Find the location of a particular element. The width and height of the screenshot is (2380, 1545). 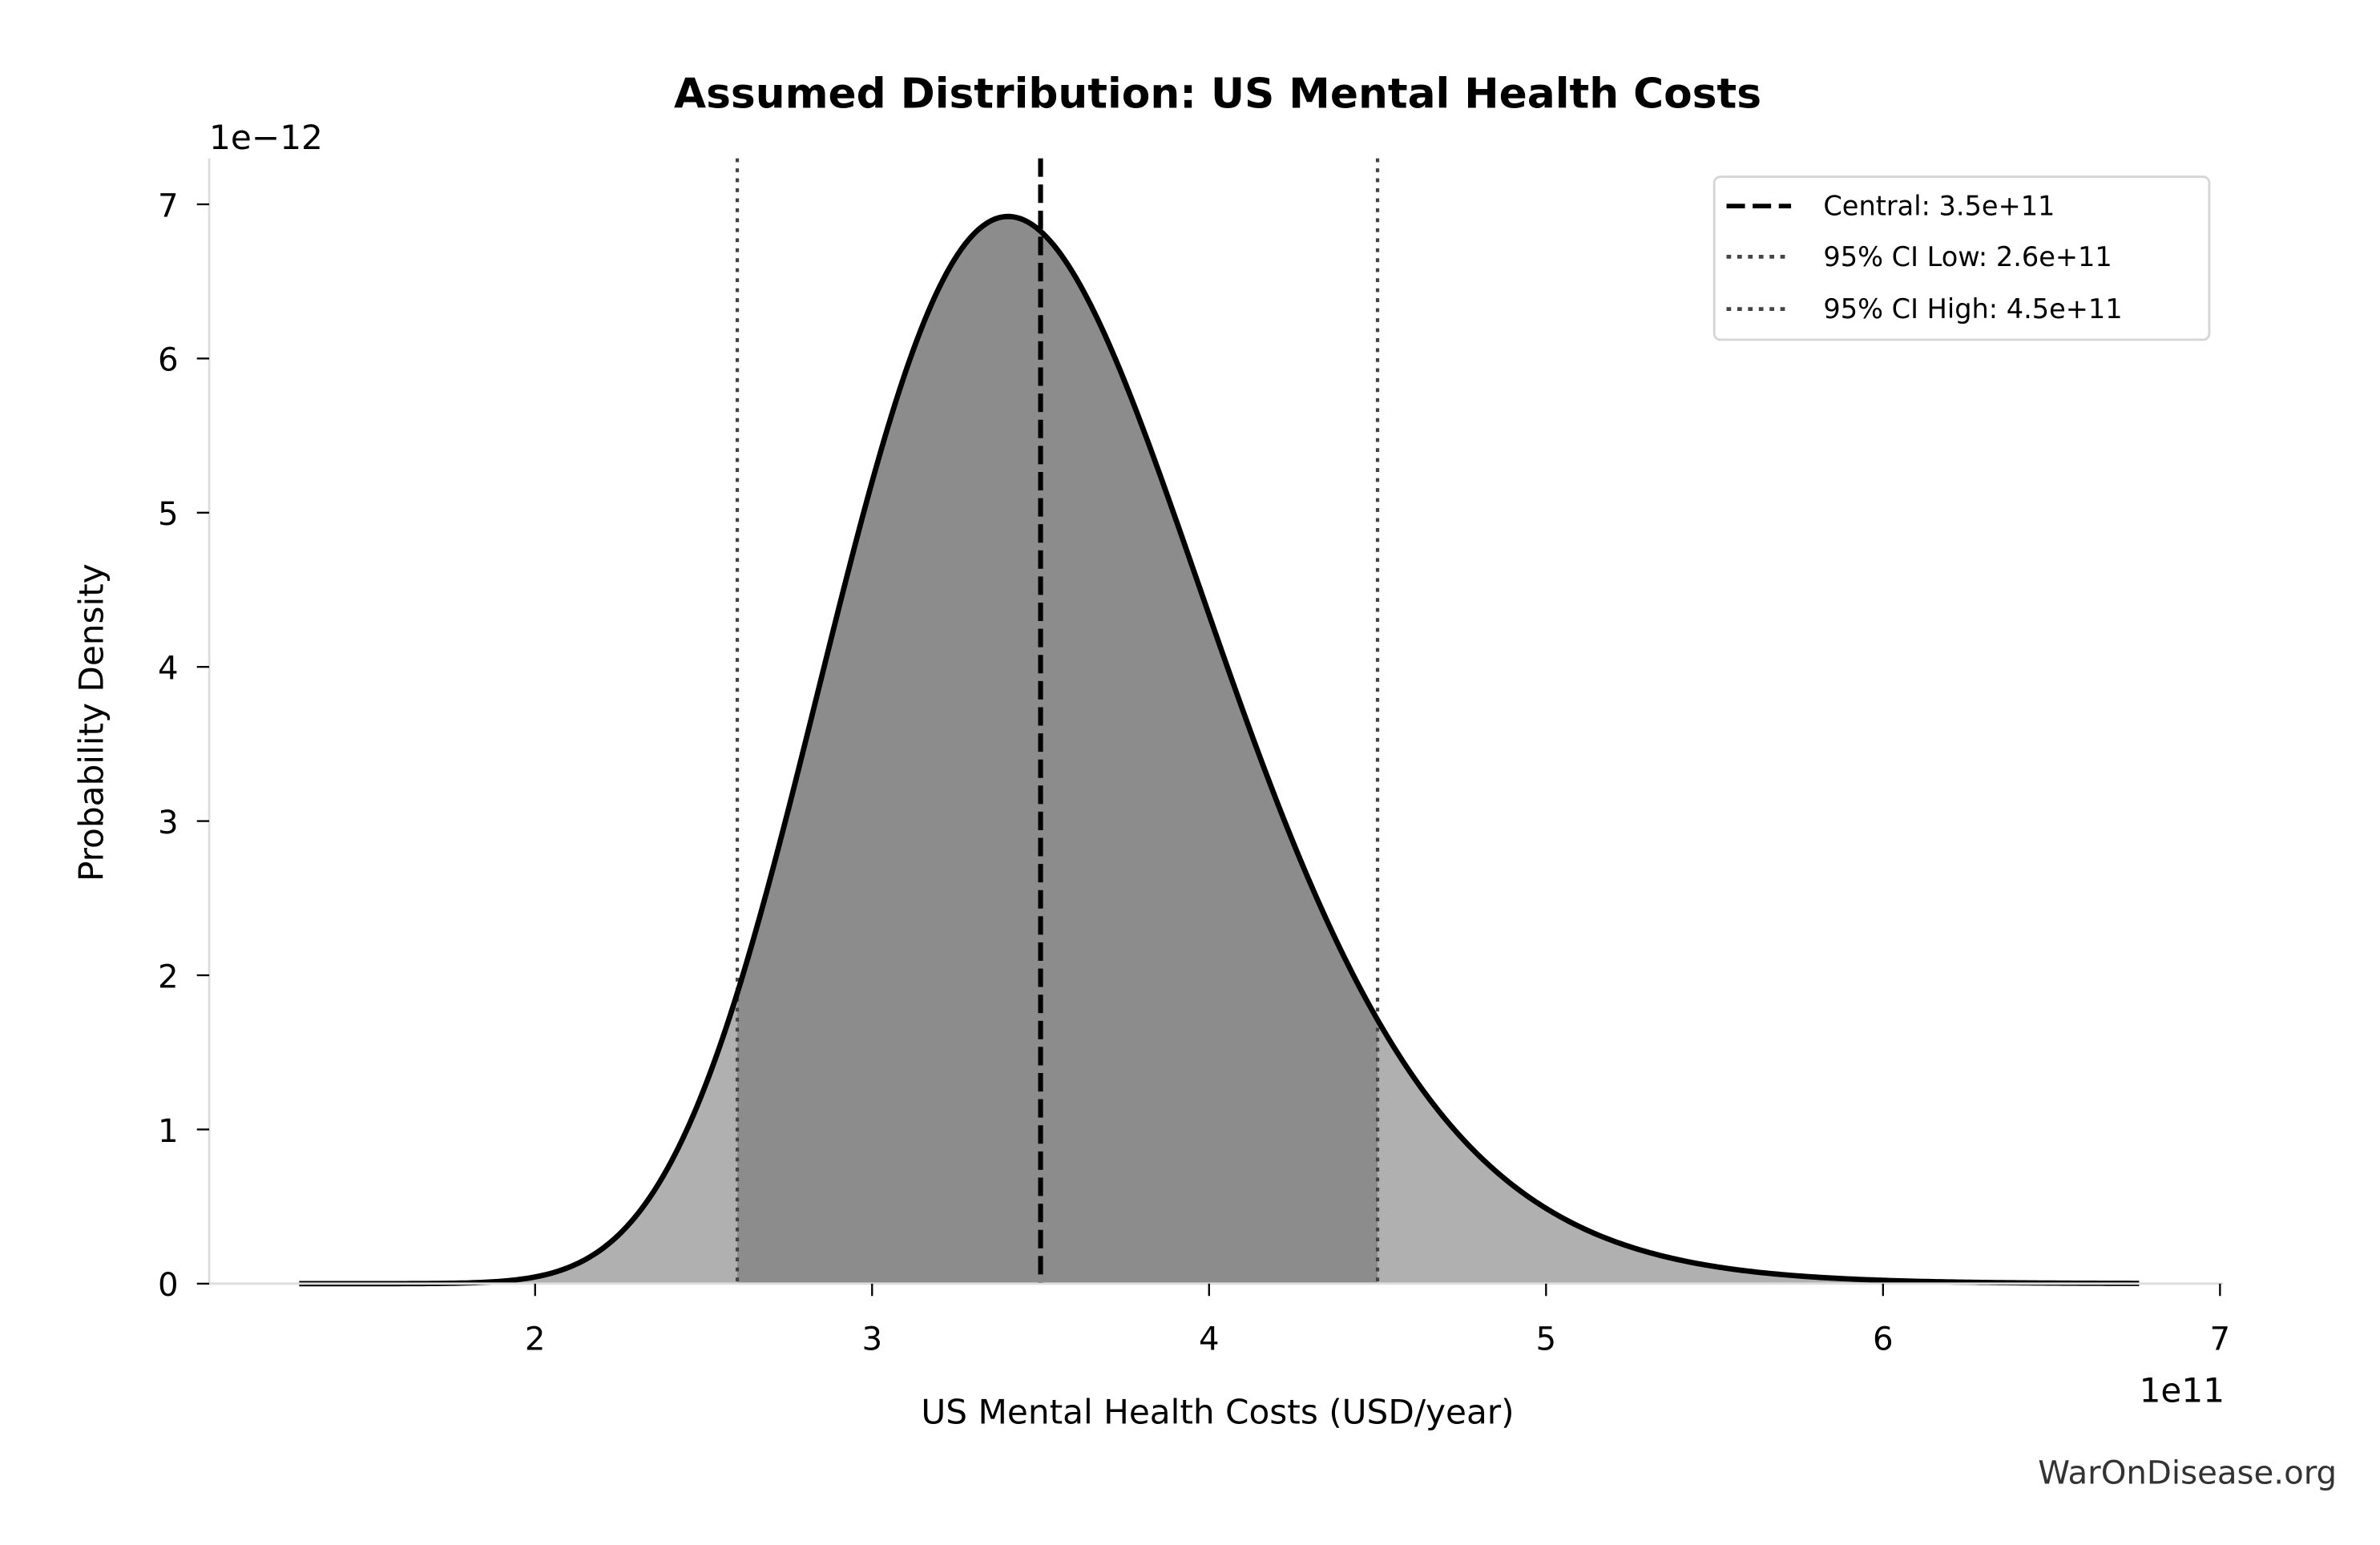

x-tick-label: 7 is located at coordinates (2220, 1339).